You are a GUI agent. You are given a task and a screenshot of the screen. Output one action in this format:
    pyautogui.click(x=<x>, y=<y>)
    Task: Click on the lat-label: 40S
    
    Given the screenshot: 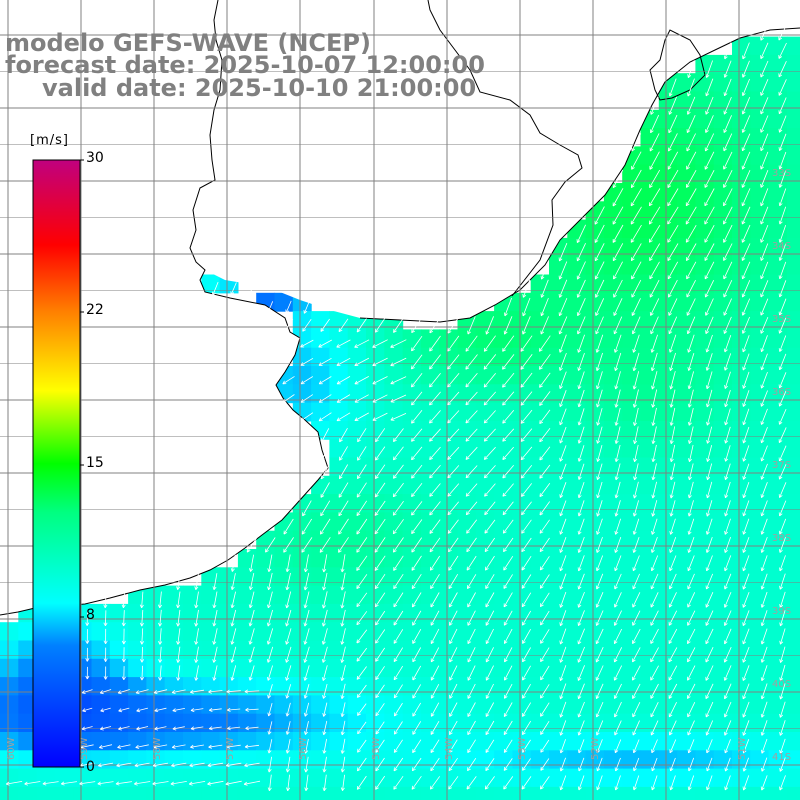 What is the action you would take?
    pyautogui.click(x=781, y=684)
    